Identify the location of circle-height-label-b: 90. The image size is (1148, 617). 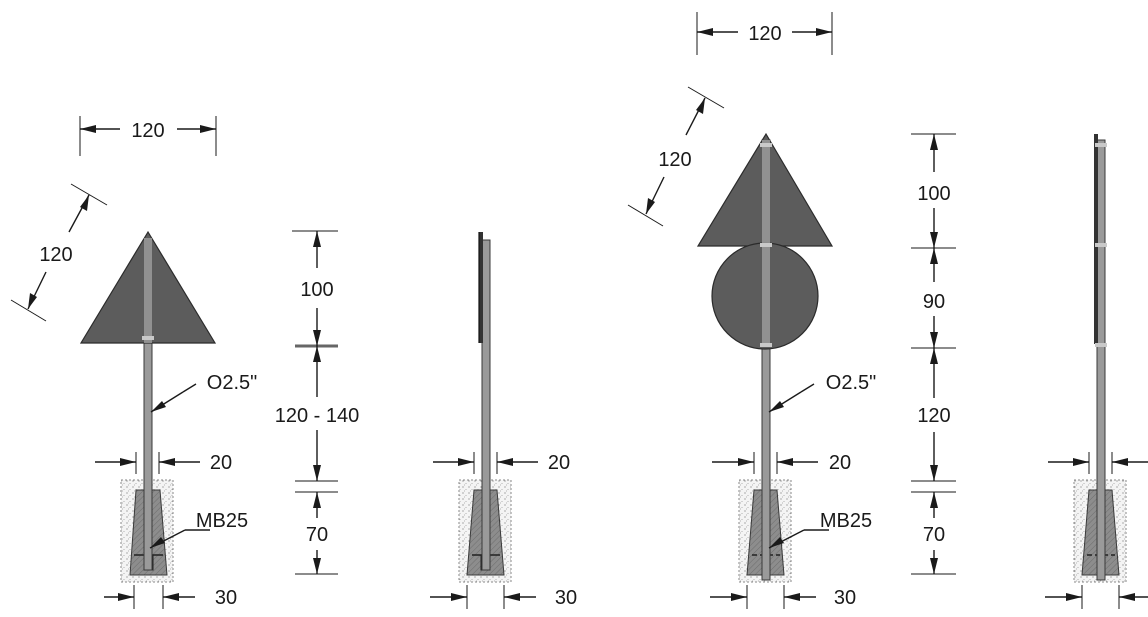
(934, 302).